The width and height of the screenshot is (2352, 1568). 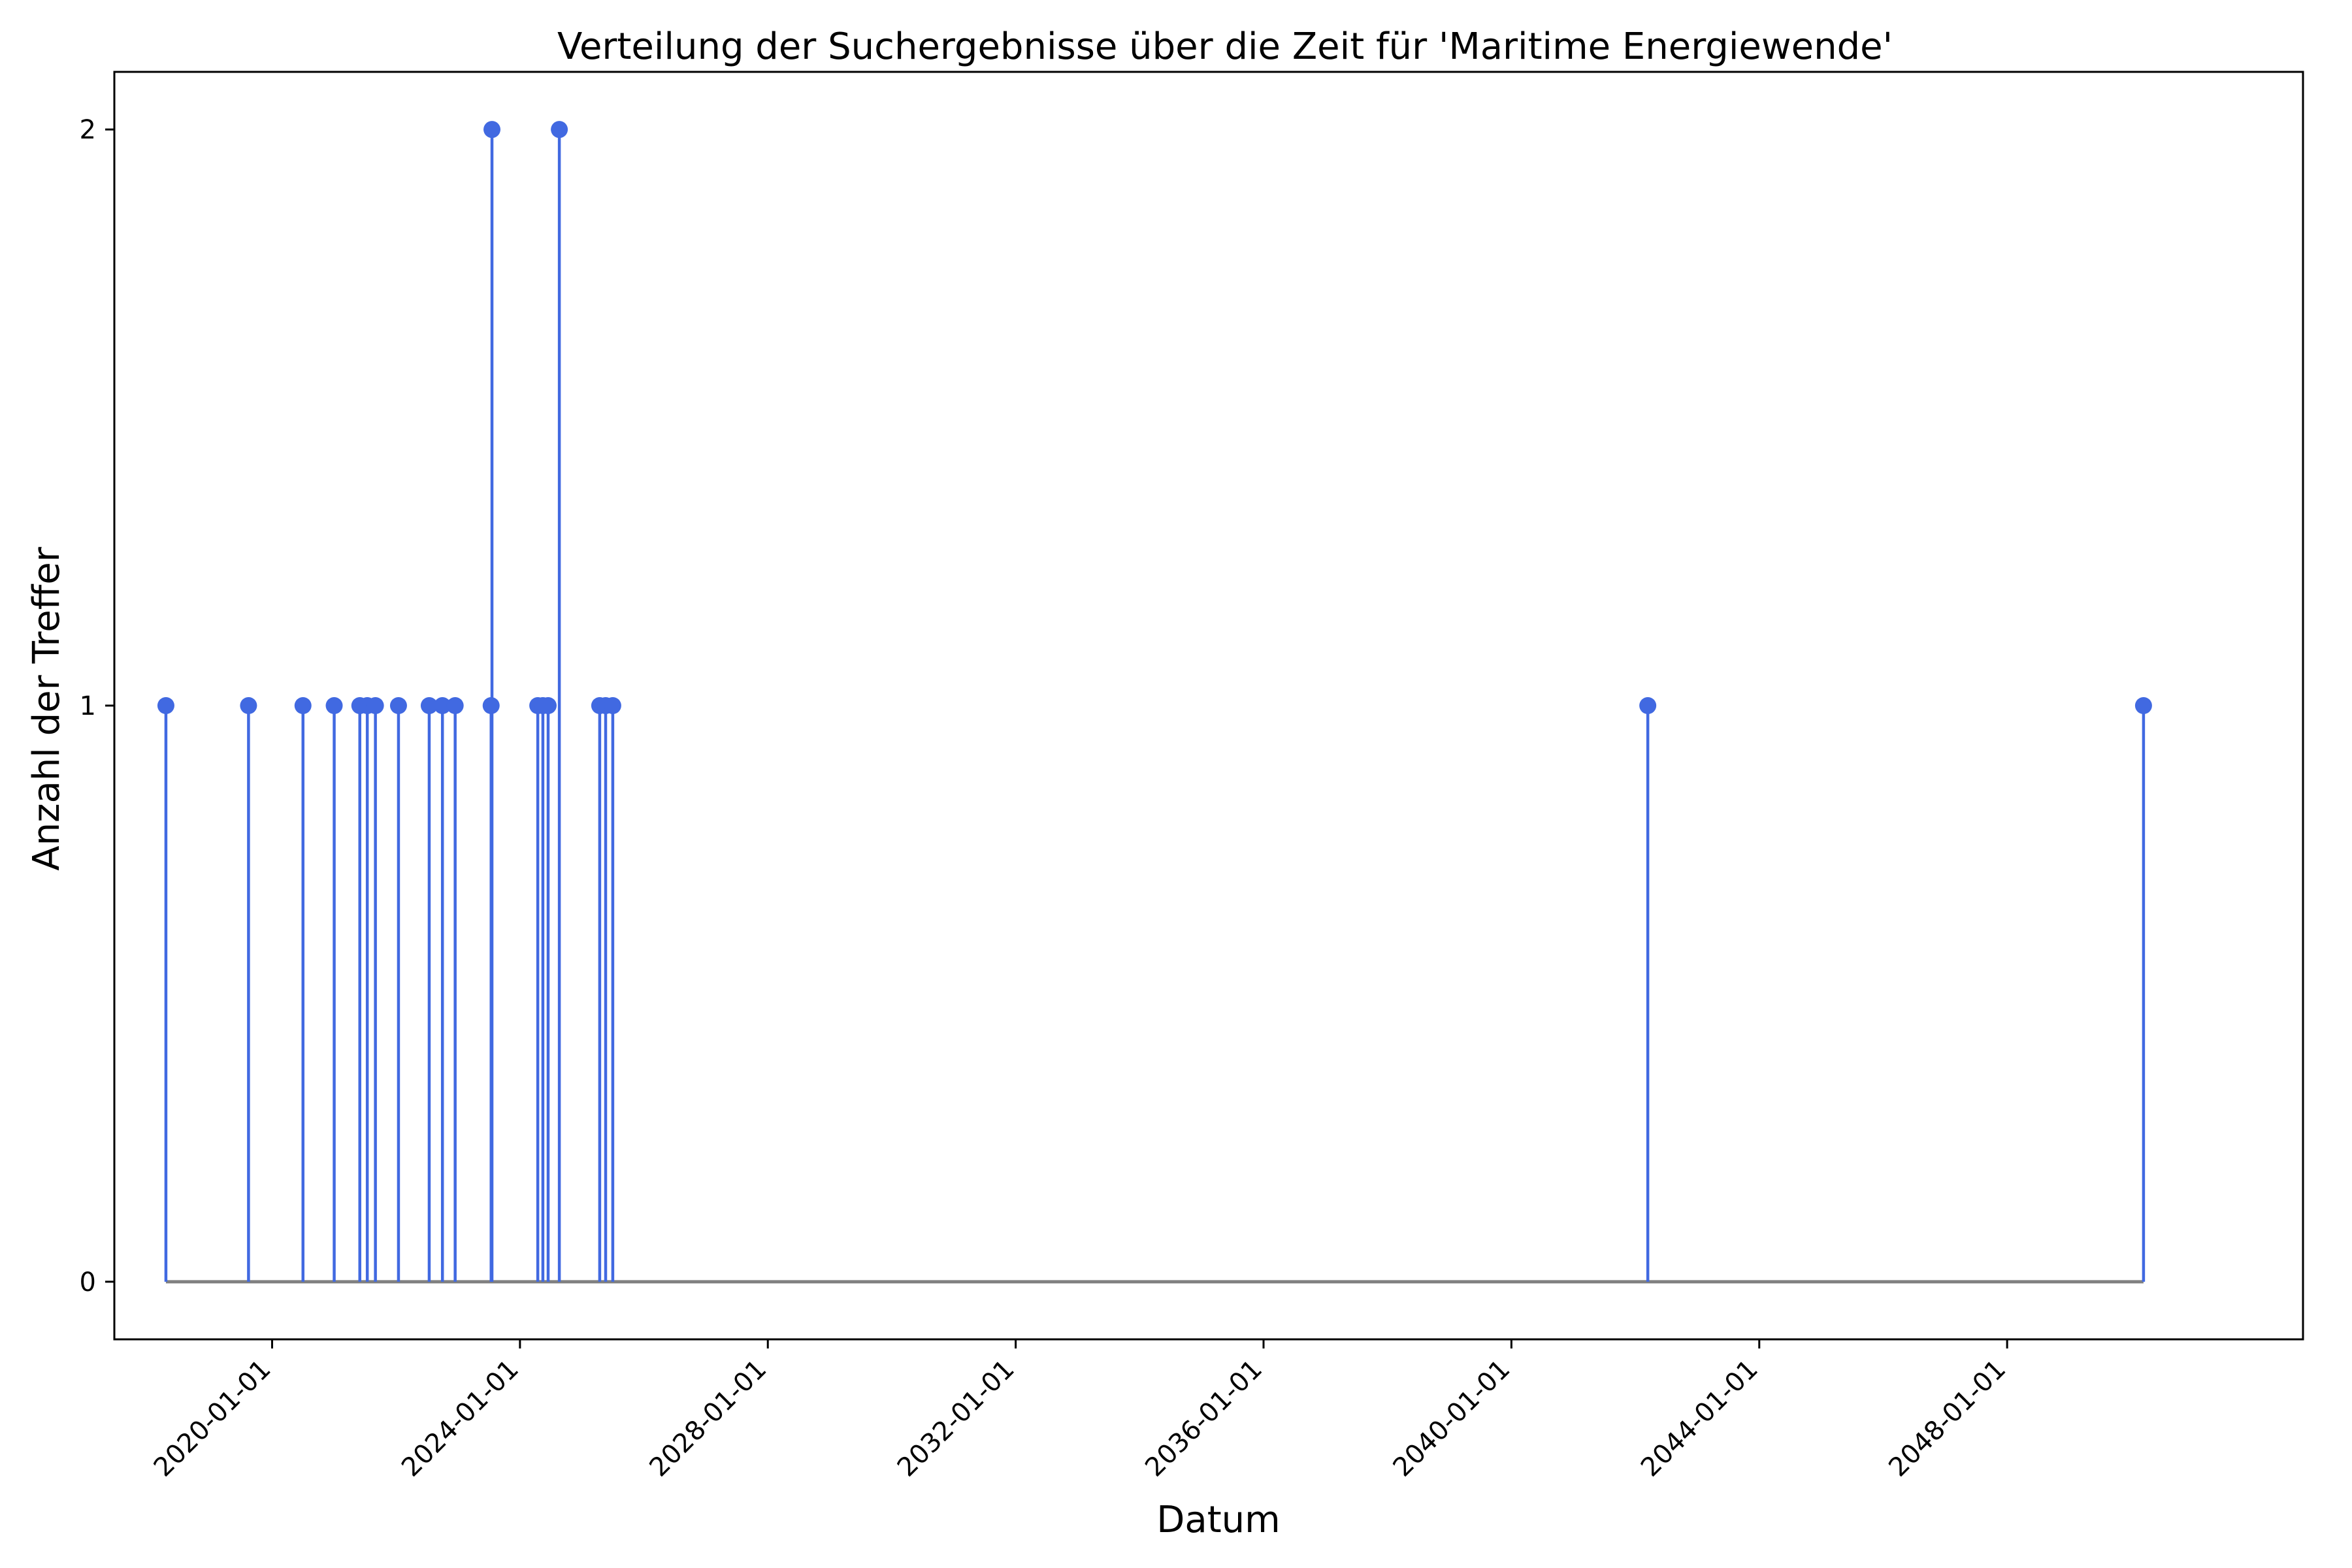 What do you see at coordinates (88, 706) in the screenshot?
I see `y-tick-label: 1` at bounding box center [88, 706].